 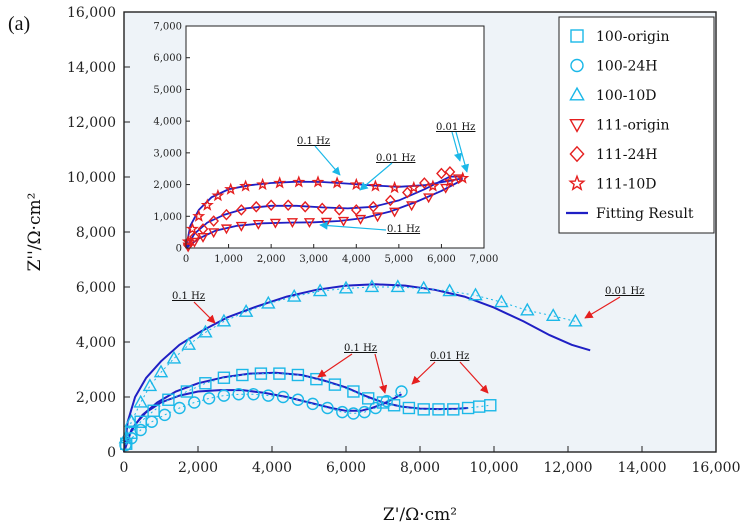 I want to click on main-frequency-label: 0.01 Hz, so click(x=624, y=291).